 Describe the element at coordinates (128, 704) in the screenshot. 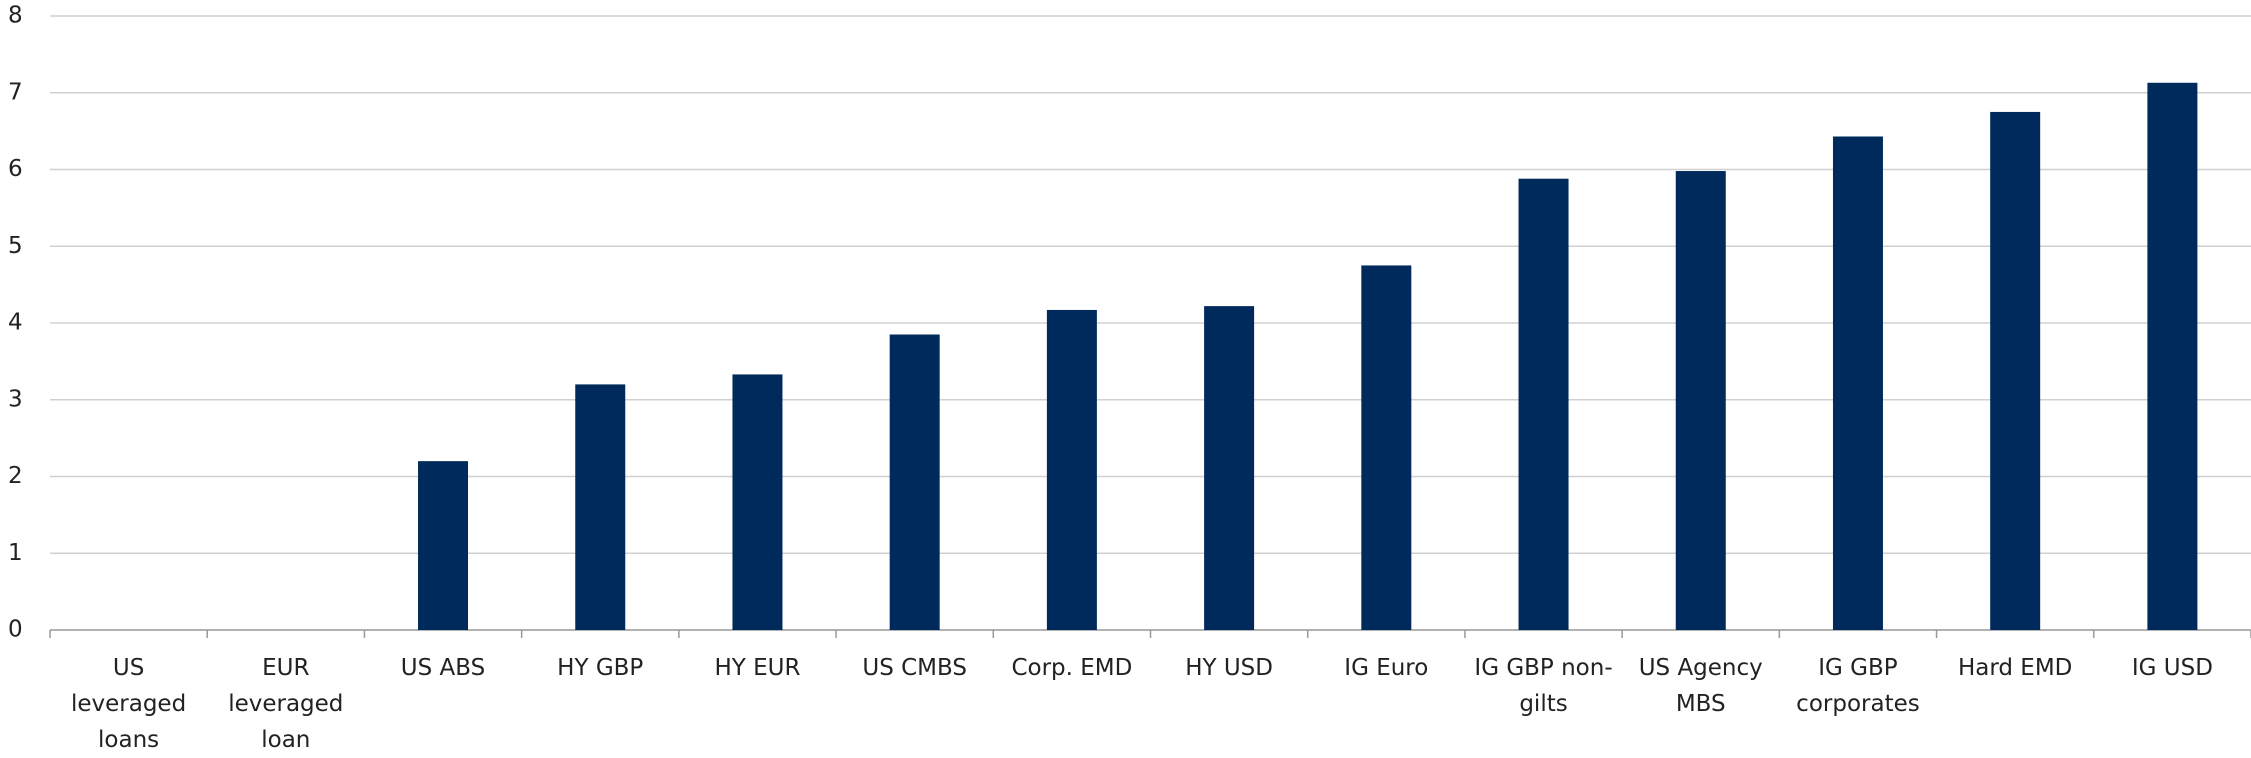

I see `x-tick-label: US leveraged loans` at that location.